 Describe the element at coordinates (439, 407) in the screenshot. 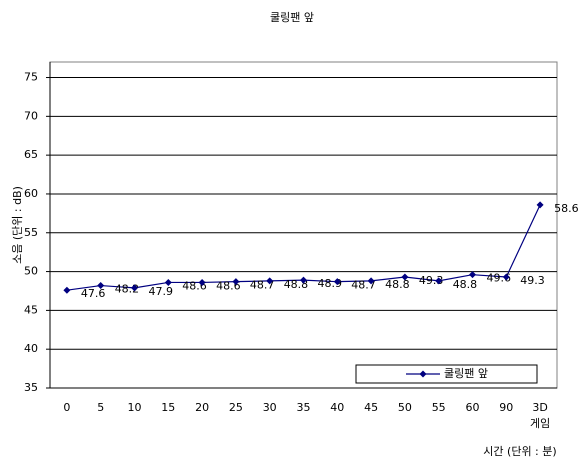

I see `x-tick-label: 55` at that location.